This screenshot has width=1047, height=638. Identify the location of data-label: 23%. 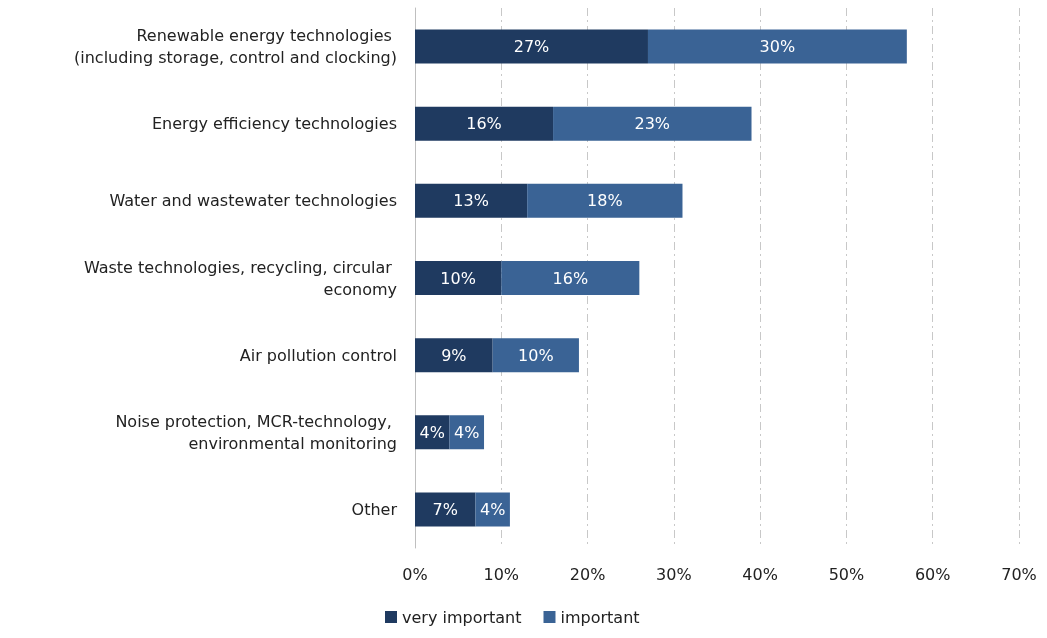
(652, 124).